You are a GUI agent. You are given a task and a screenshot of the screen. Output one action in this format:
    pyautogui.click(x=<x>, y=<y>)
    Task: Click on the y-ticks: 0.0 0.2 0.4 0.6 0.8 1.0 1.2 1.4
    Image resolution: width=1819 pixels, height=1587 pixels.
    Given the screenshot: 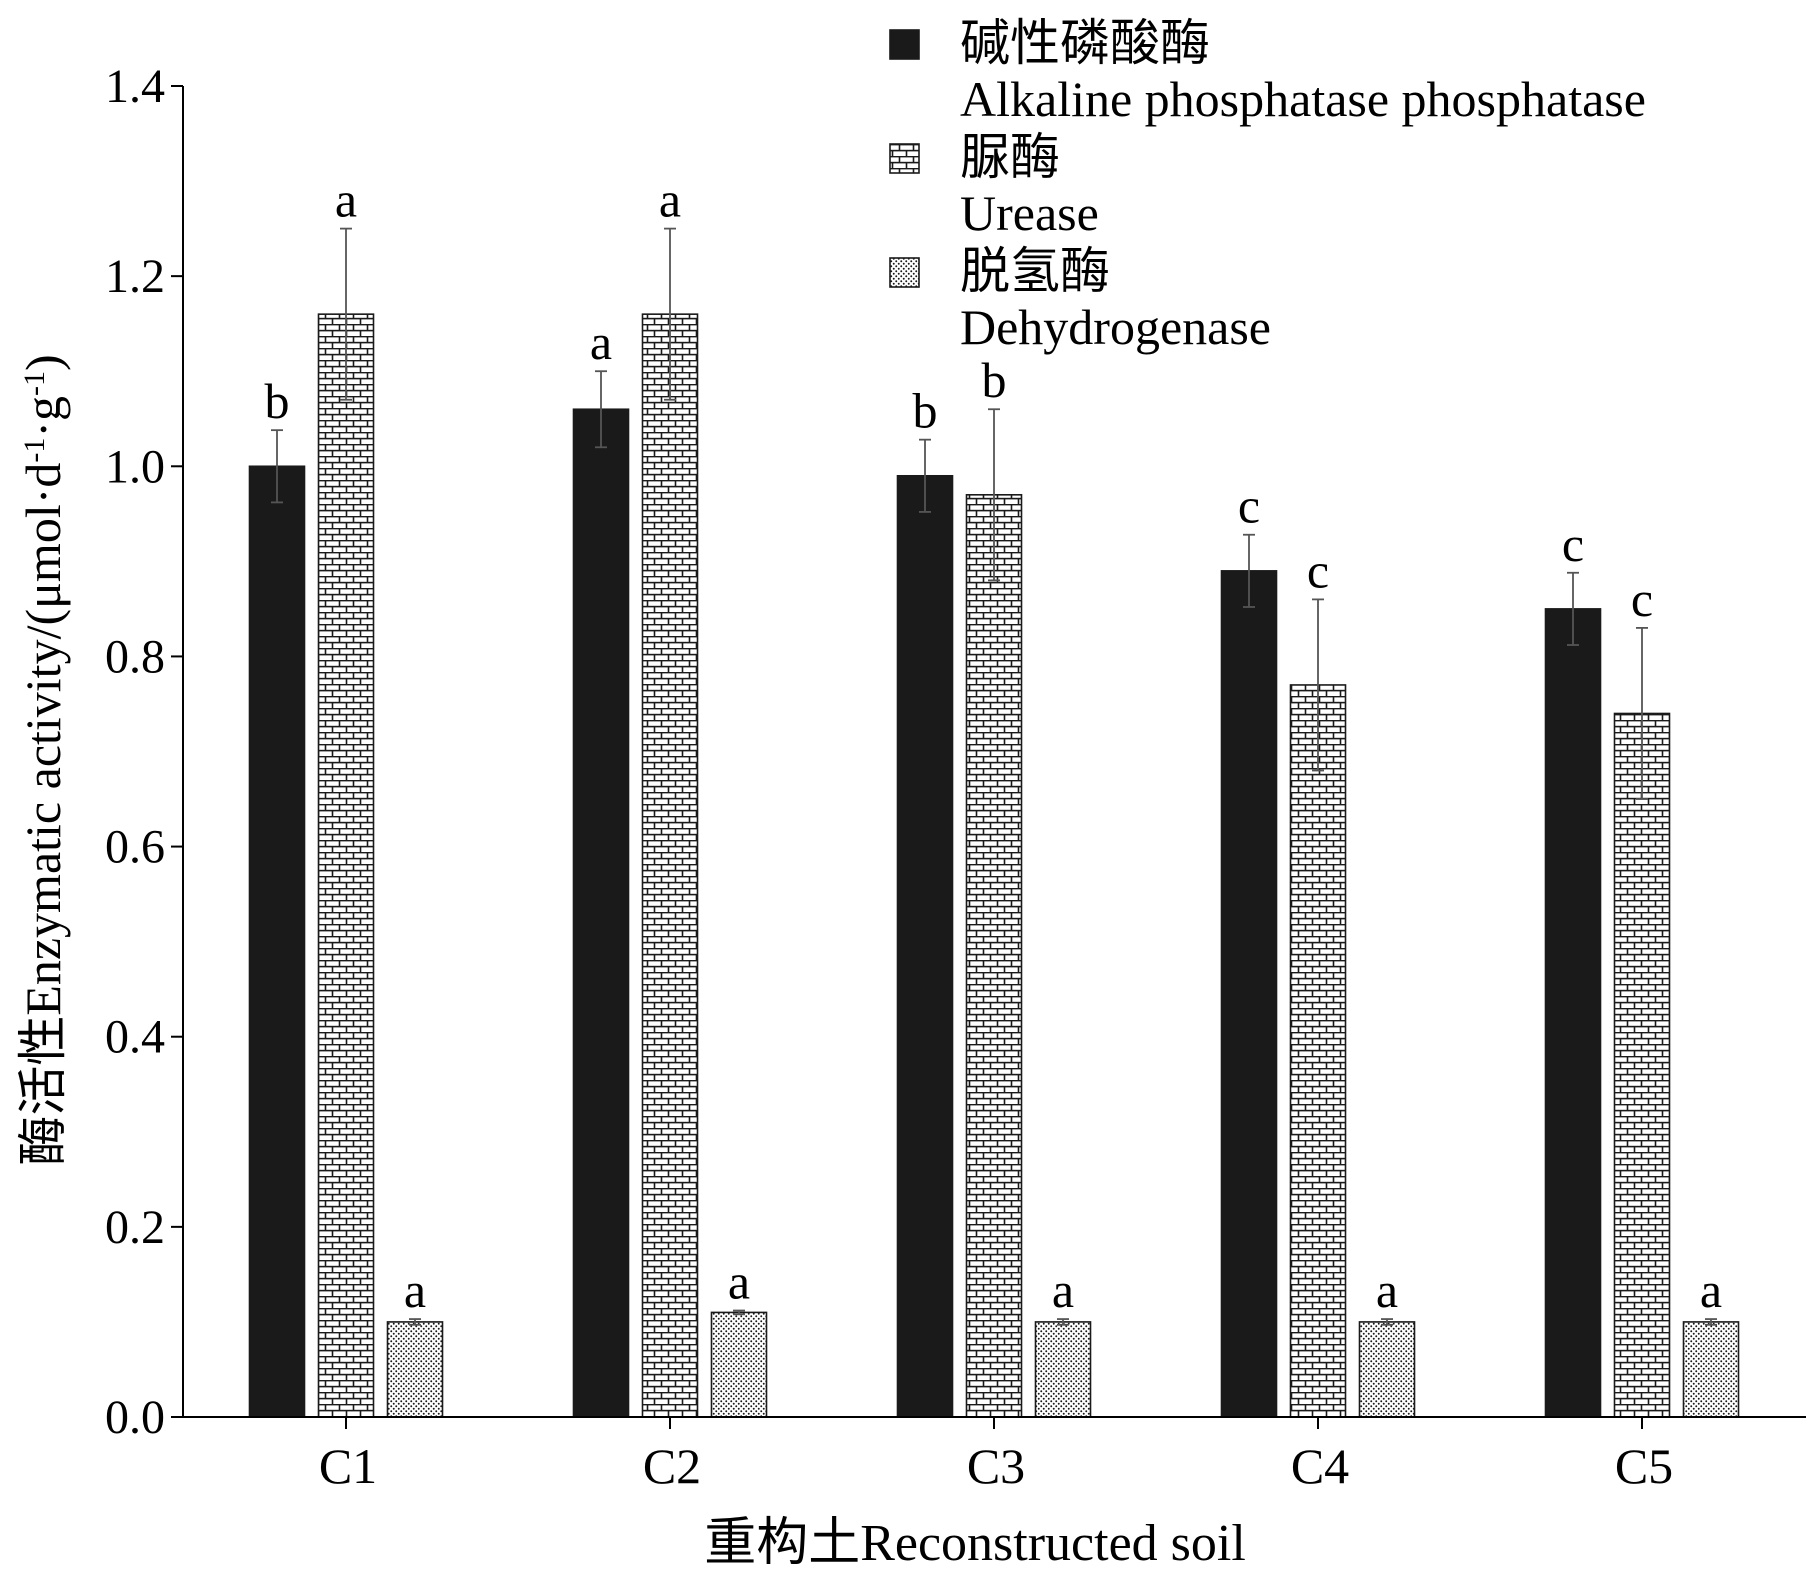 What is the action you would take?
    pyautogui.click(x=144, y=752)
    